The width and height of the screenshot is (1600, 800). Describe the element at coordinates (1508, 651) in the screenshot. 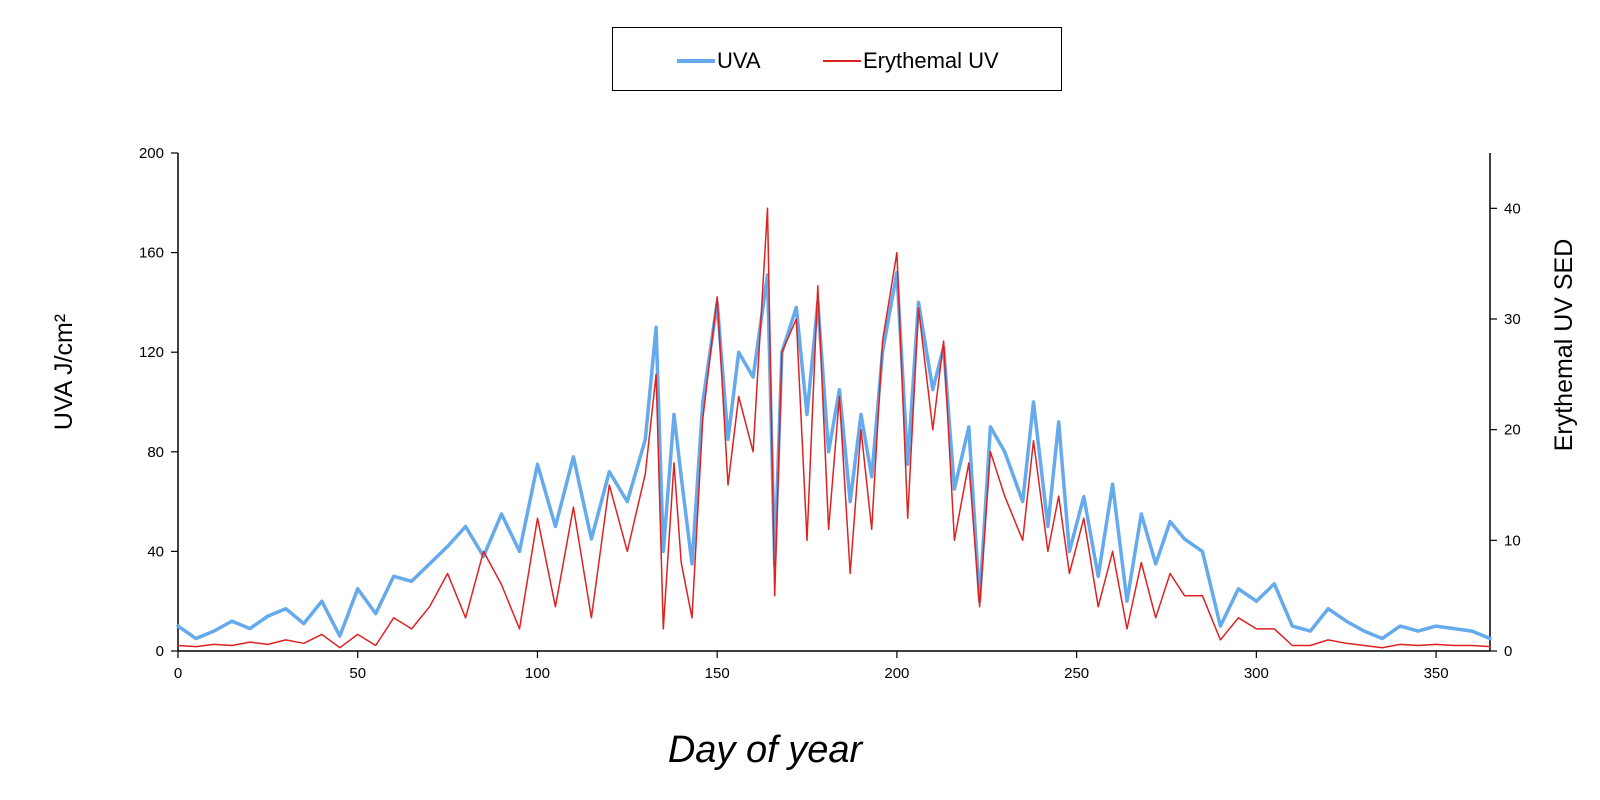

I see `y-right-tick-label: 0` at that location.